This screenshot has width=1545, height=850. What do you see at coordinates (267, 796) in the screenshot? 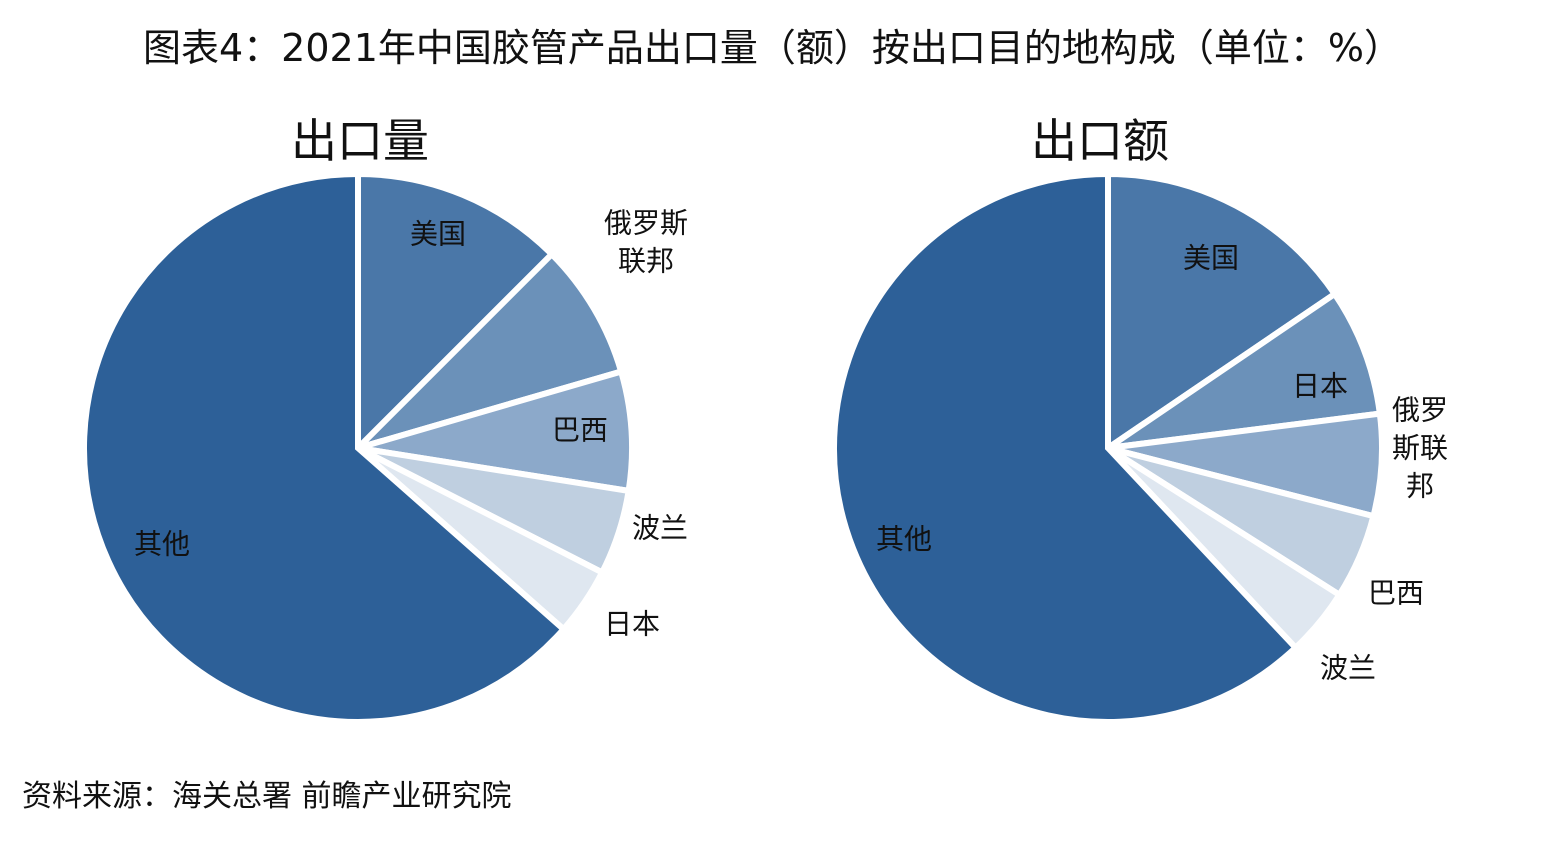
I see `source-note: 资料来源：海关总署 前瞻产业研究院` at bounding box center [267, 796].